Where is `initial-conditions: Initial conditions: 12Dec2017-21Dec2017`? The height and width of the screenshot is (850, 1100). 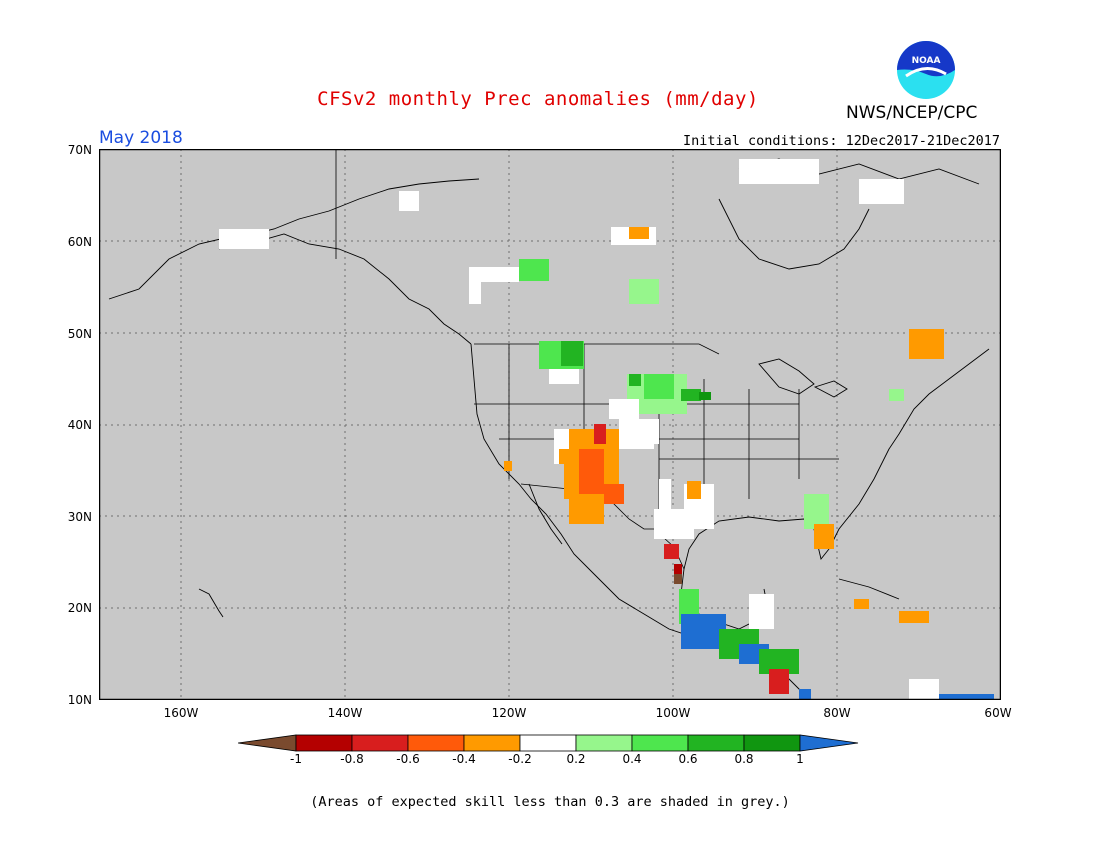 initial-conditions: Initial conditions: 12Dec2017-21Dec2017 is located at coordinates (841, 141).